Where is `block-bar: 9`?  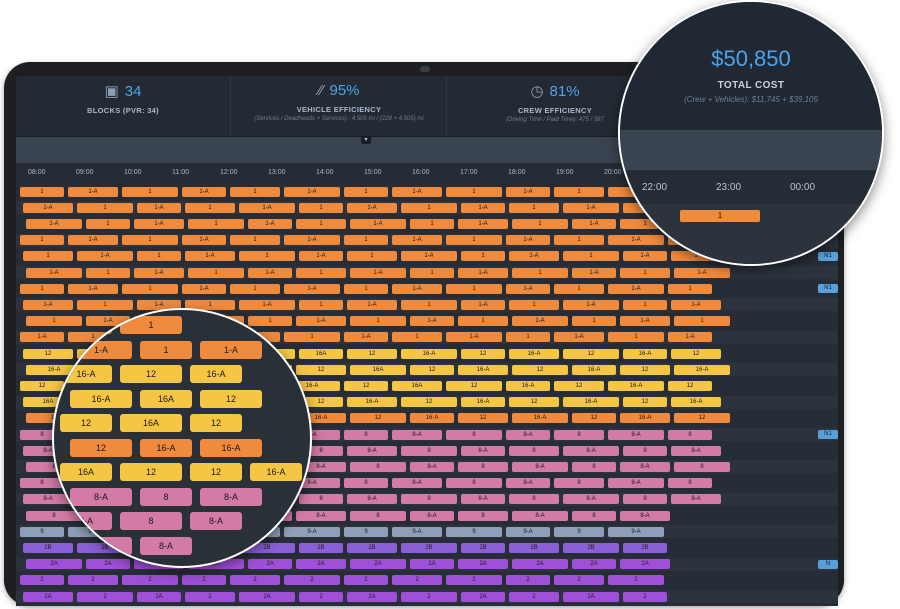 block-bar: 9 is located at coordinates (42, 531).